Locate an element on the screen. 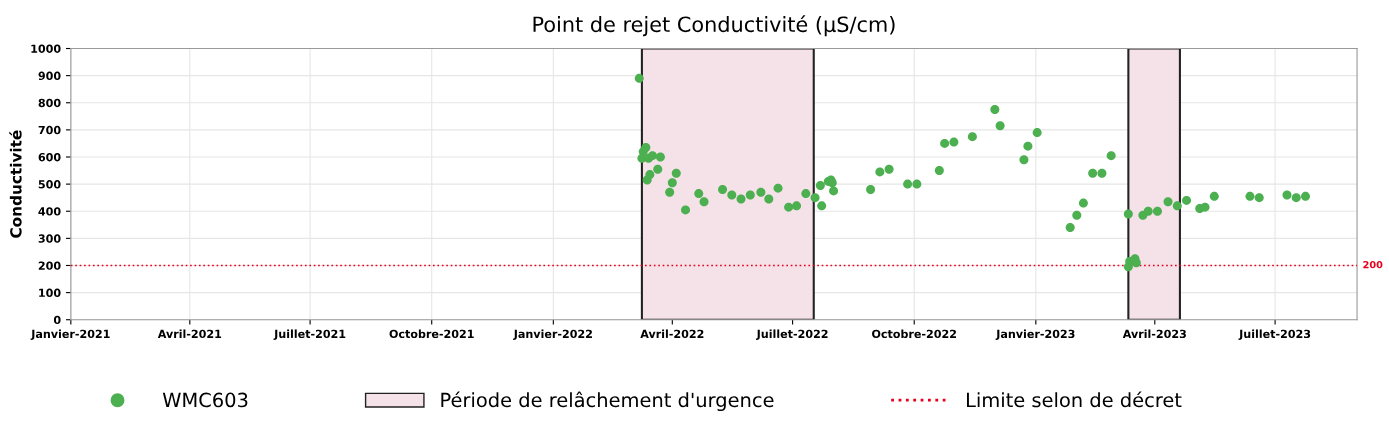 This screenshot has height=441, width=1389. x-tick-label: Janvier-2021 is located at coordinates (70, 335).